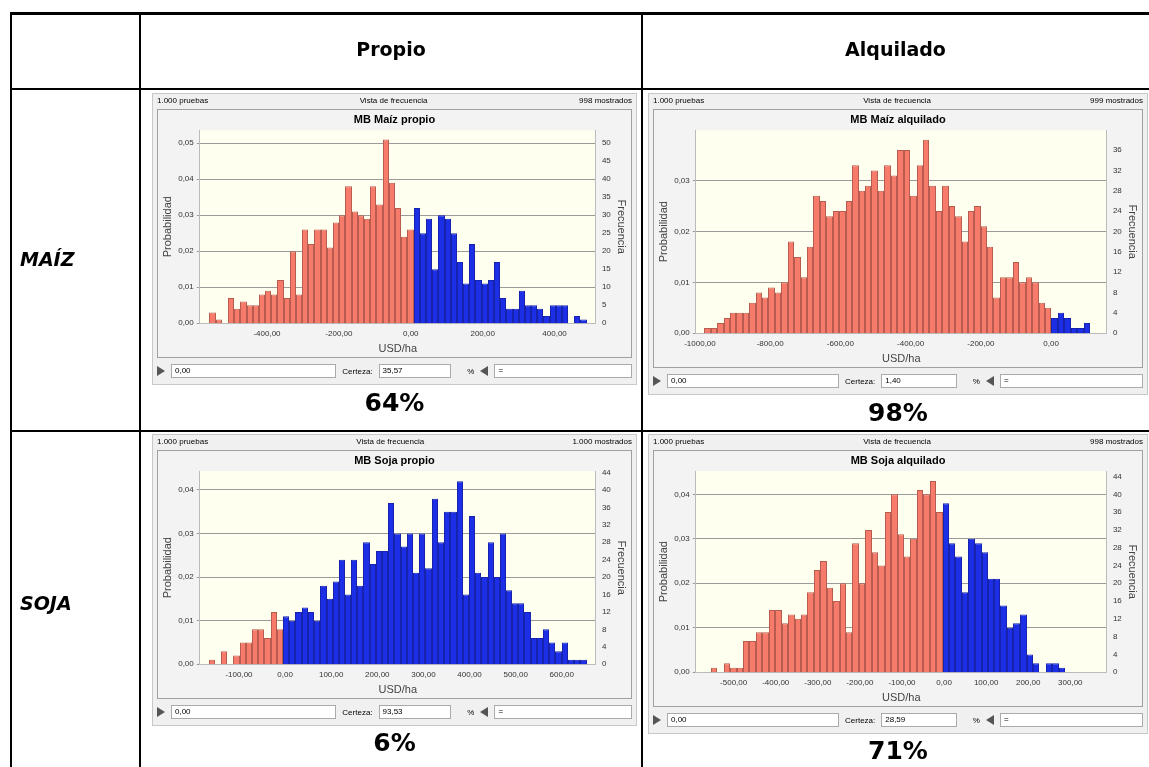 Image resolution: width=1149 pixels, height=767 pixels. What do you see at coordinates (606, 233) in the screenshot?
I see `y2-tick-label: 25` at bounding box center [606, 233].